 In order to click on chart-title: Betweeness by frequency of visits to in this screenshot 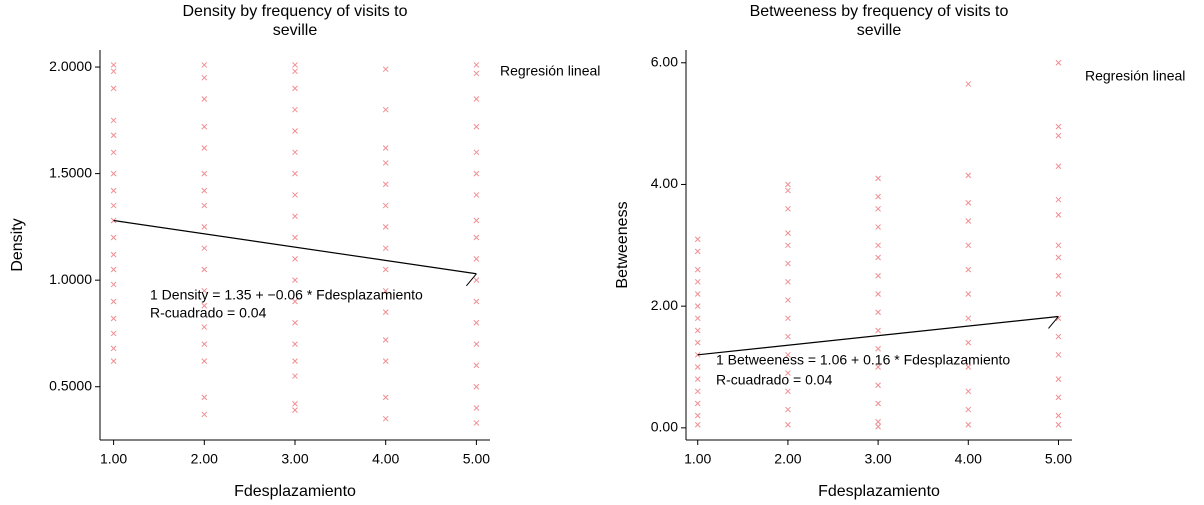, I will do `click(879, 11)`.